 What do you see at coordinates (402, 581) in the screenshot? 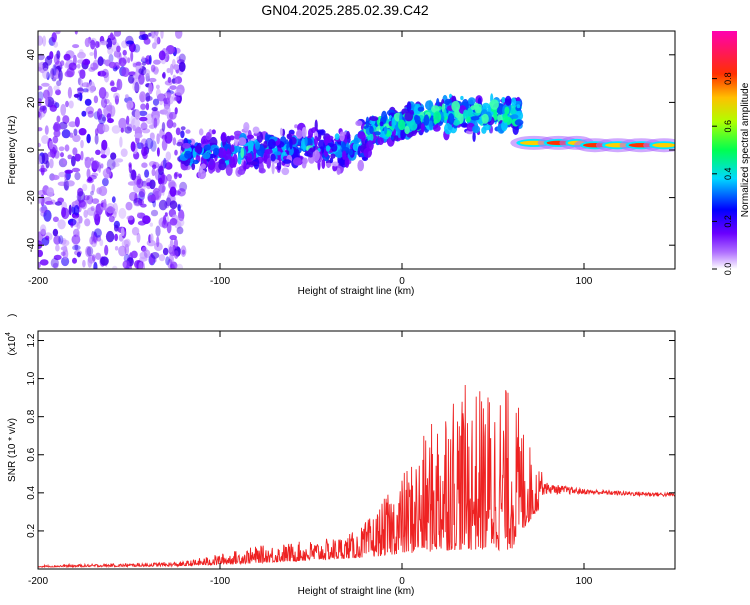
I see `snr-xtick-label: 0` at bounding box center [402, 581].